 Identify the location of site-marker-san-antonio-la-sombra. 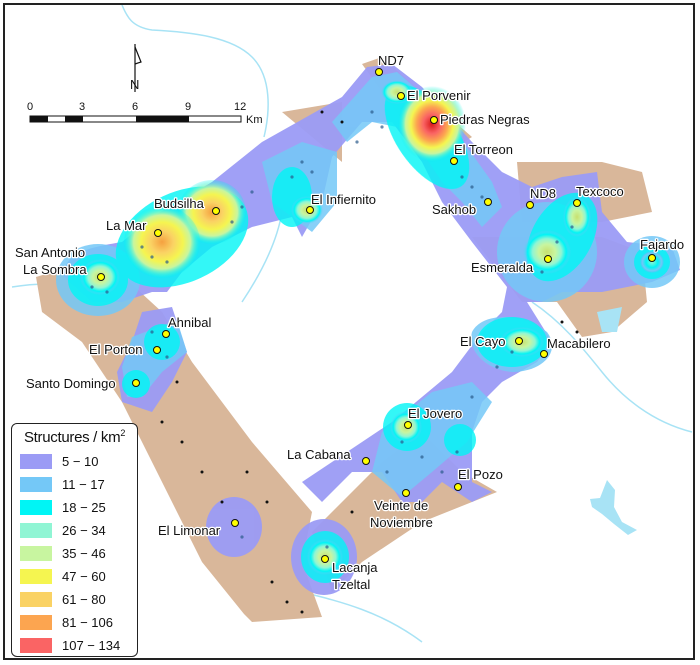
(101, 277).